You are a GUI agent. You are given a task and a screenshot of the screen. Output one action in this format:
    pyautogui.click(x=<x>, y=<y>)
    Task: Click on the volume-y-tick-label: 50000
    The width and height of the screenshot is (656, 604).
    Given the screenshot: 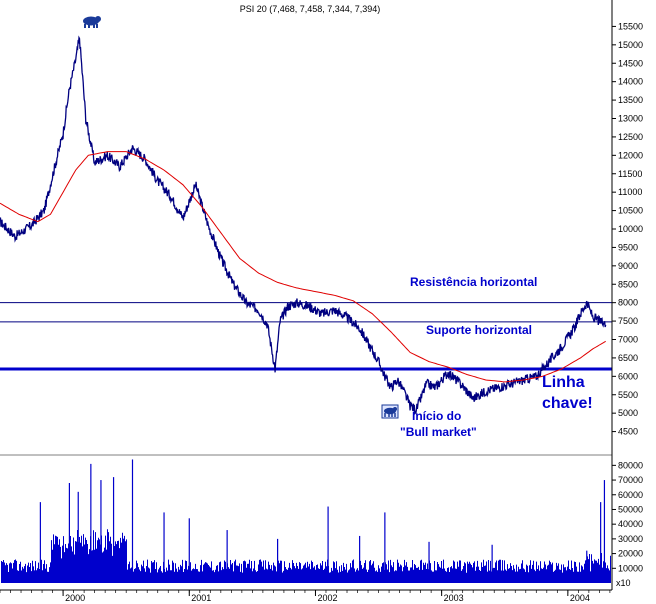 What is the action you would take?
    pyautogui.click(x=630, y=509)
    